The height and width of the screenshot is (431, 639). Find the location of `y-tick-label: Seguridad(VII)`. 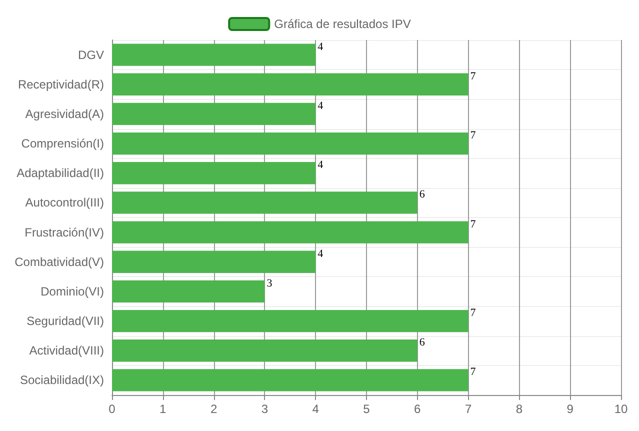

y-tick-label: Seguridad(VII) is located at coordinates (65, 321).